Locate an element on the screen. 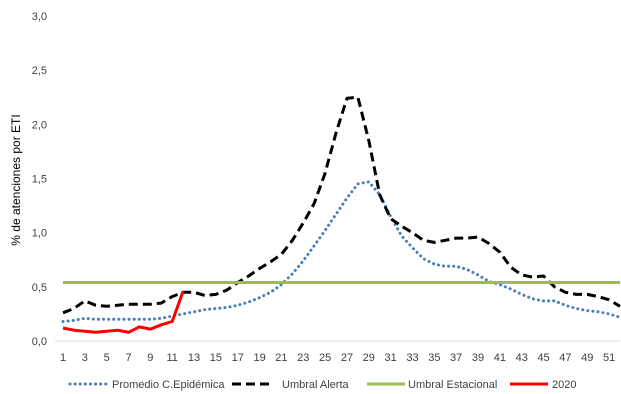 This screenshot has height=394, width=621. legend-label: Promedio C.Epidémica is located at coordinates (168, 385).